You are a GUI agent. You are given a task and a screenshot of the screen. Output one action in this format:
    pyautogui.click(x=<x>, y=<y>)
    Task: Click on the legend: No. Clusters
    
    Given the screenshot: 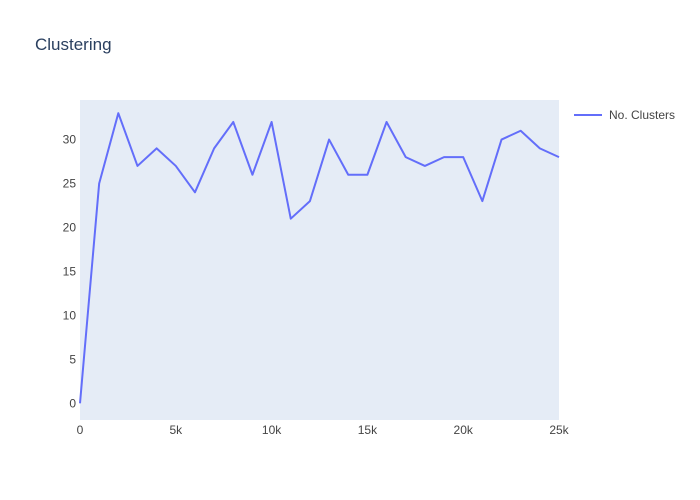 What is the action you would take?
    pyautogui.click(x=624, y=115)
    